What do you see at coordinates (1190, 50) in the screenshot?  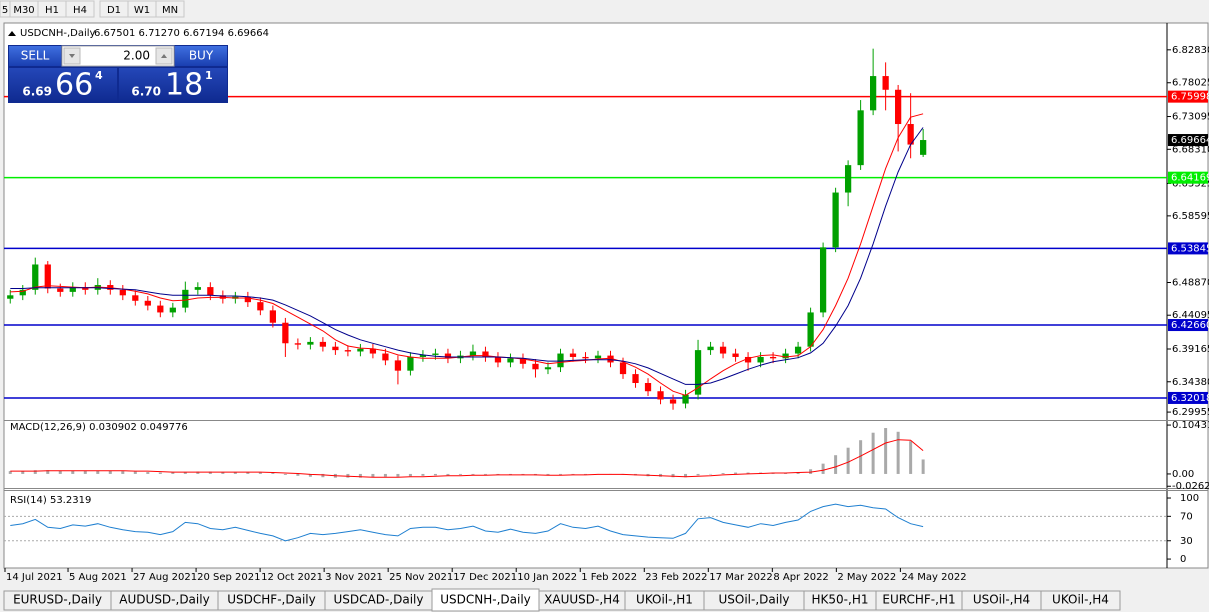 I see `y-tick-label: 6.82830` at bounding box center [1190, 50].